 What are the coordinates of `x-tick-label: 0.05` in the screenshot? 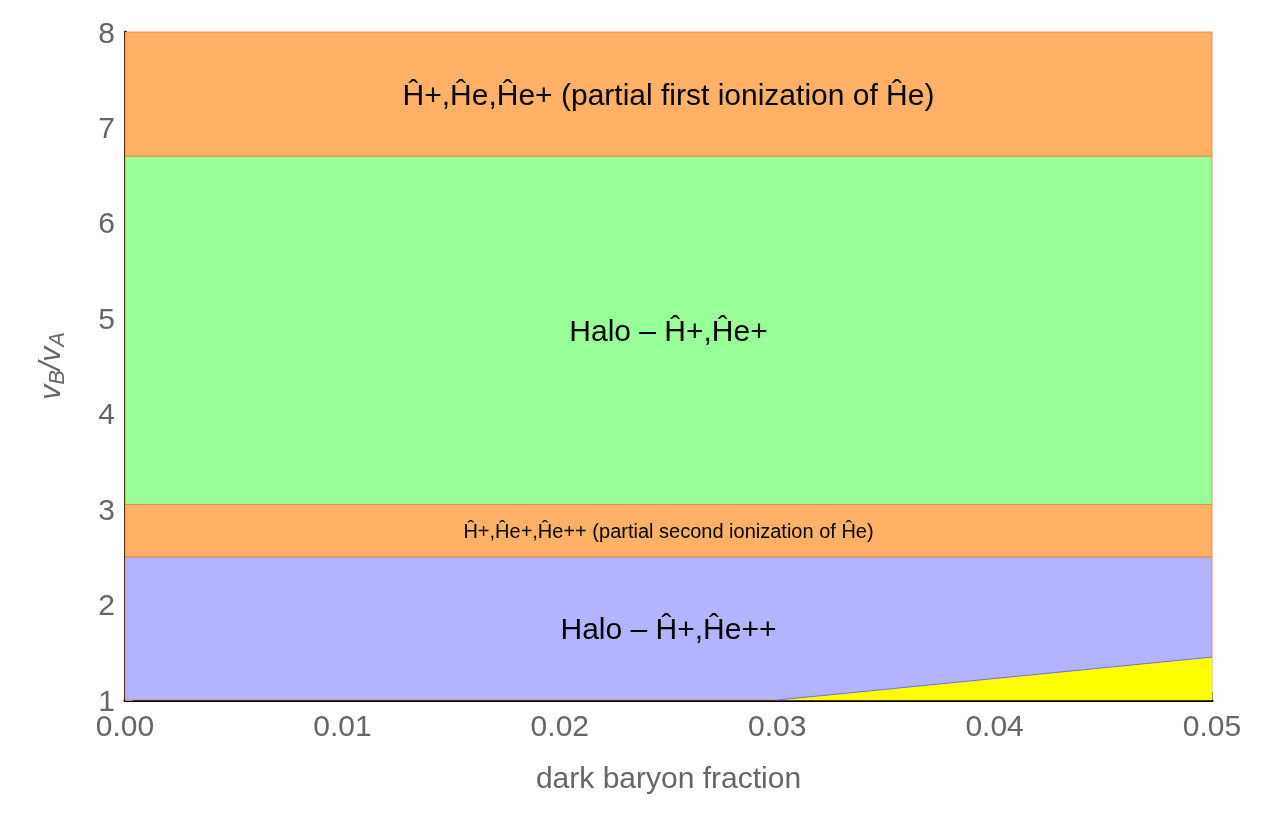 It's located at (1212, 725).